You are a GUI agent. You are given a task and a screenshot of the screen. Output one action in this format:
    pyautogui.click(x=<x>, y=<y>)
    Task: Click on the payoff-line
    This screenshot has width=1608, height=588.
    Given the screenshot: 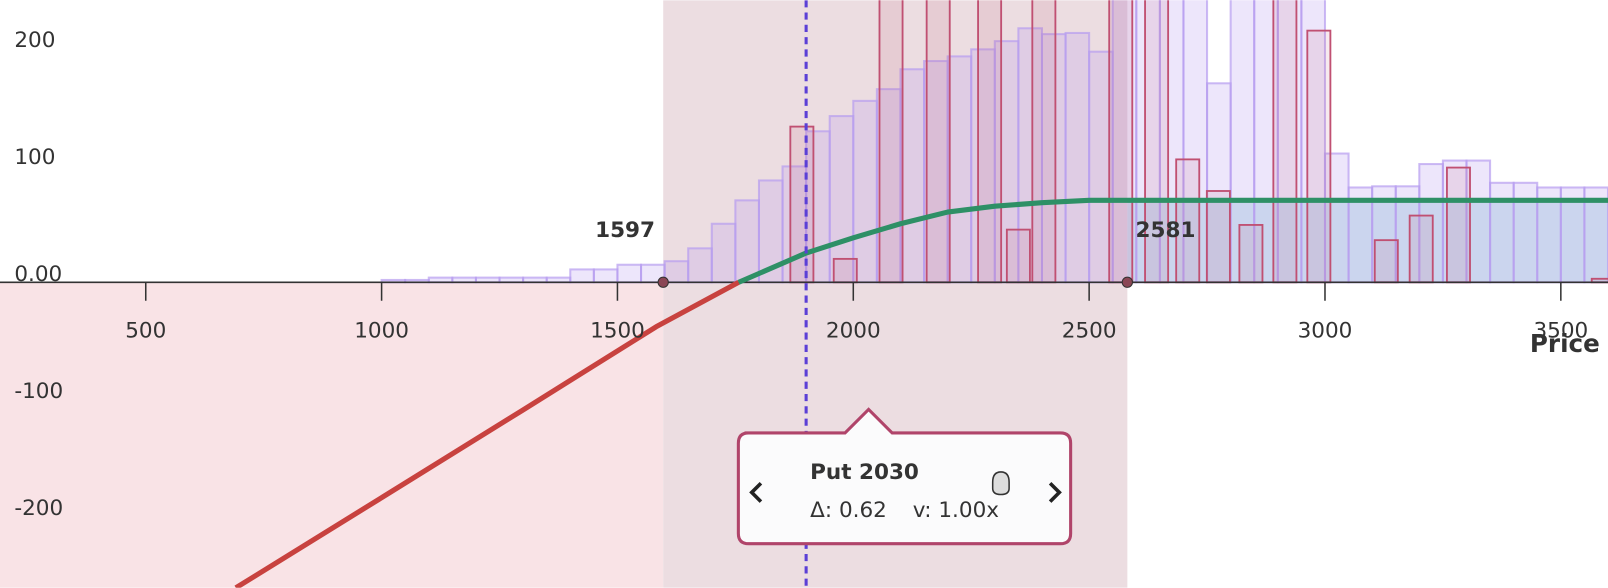 What is the action you would take?
    pyautogui.click(x=1172, y=241)
    